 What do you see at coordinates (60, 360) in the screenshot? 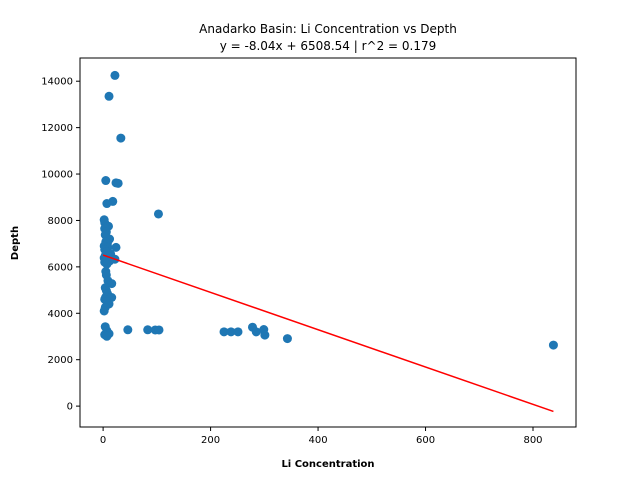
I see `y-tick-label: 2000` at bounding box center [60, 360].